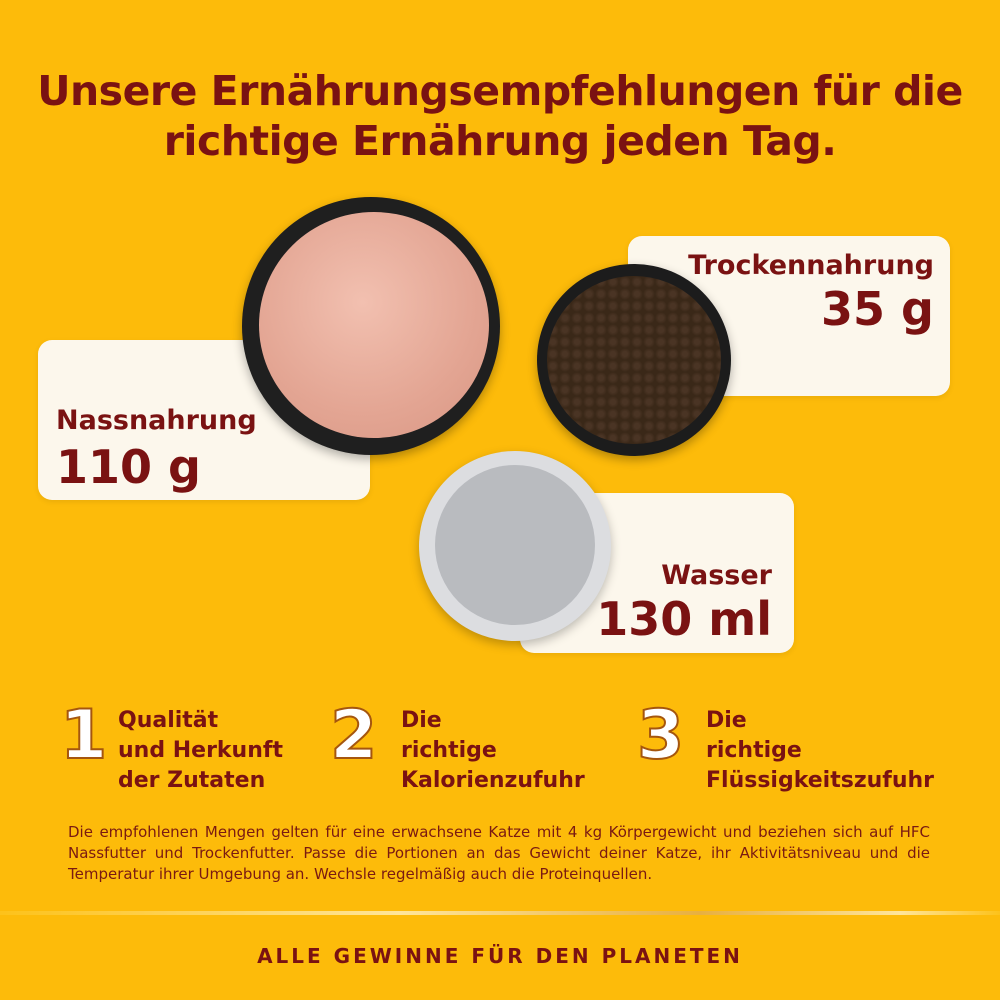  Describe the element at coordinates (500, 956) in the screenshot. I see `footer-slogan: ALLE GEWINNE FÜR DEN PLANETEN` at that location.